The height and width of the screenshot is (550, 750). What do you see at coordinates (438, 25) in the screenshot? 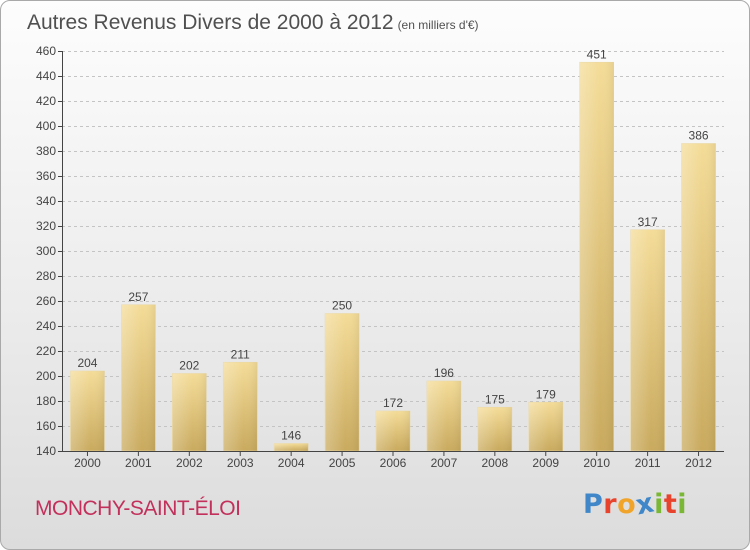
I see `chart-subtitle: (en milliers d'€)` at bounding box center [438, 25].